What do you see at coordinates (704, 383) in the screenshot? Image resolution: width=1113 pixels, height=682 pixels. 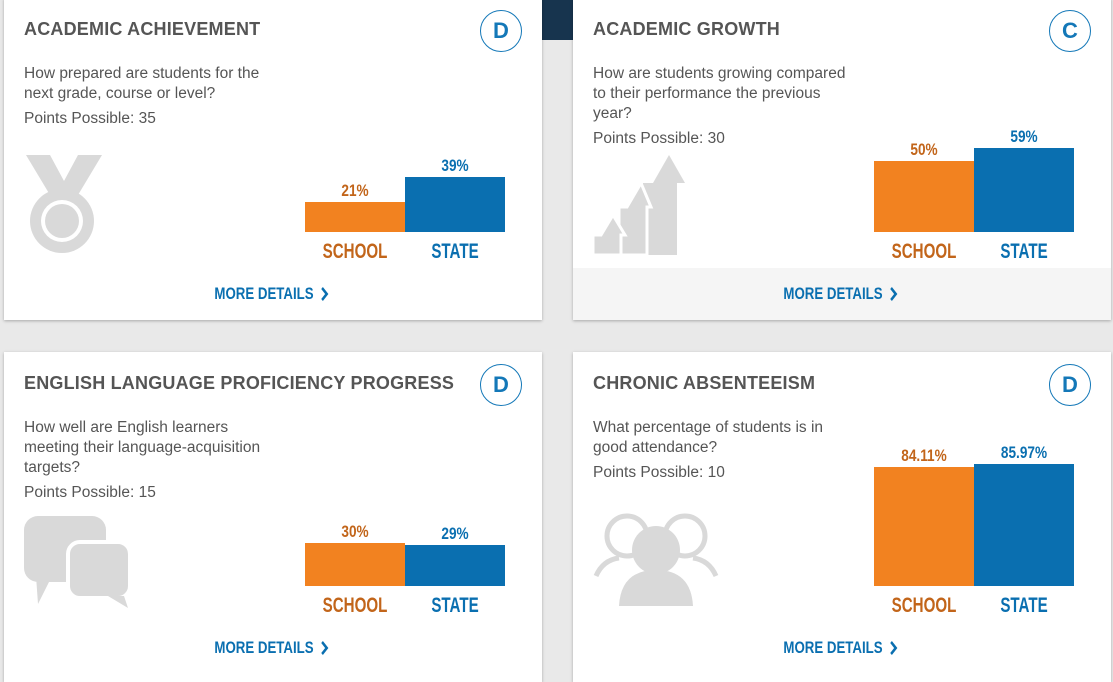 I see `card-title: CHRONIC ABSENTEEISM` at bounding box center [704, 383].